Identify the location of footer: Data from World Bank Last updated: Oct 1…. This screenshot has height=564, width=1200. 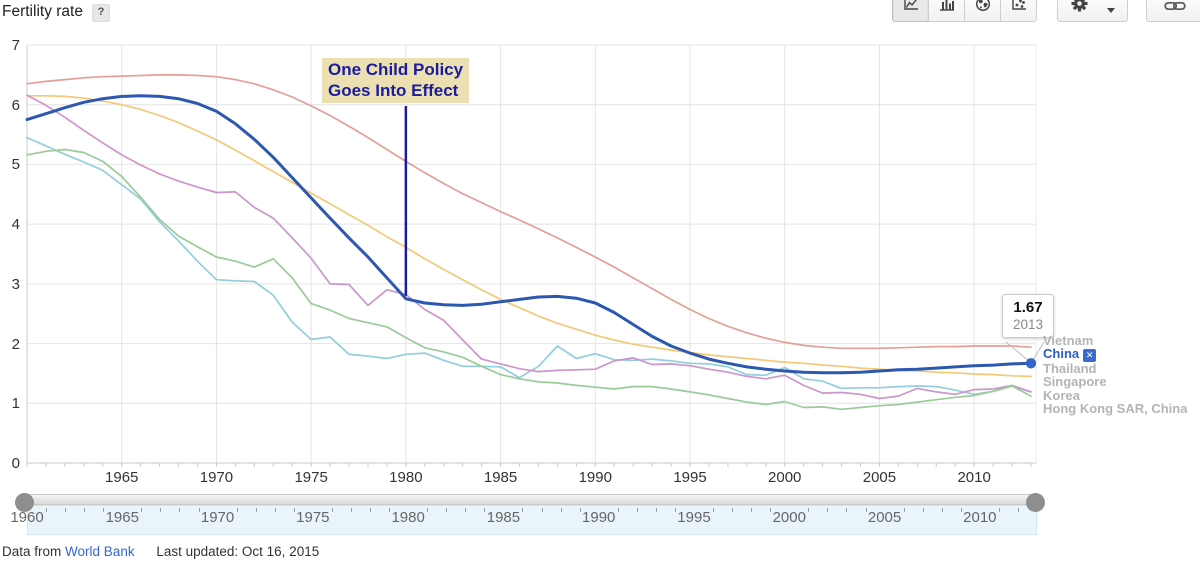
(160, 551).